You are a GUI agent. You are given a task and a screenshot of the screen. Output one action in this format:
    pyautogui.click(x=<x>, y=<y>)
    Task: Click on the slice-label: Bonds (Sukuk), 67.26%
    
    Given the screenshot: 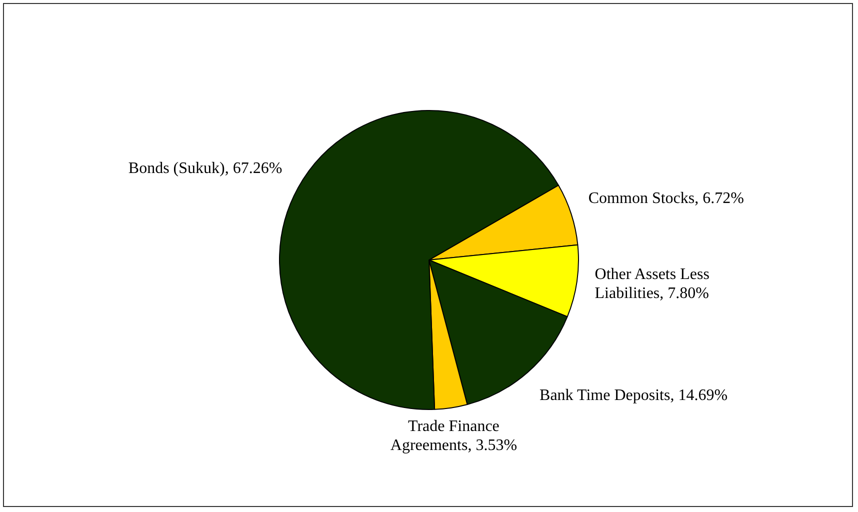 What is the action you would take?
    pyautogui.click(x=205, y=169)
    